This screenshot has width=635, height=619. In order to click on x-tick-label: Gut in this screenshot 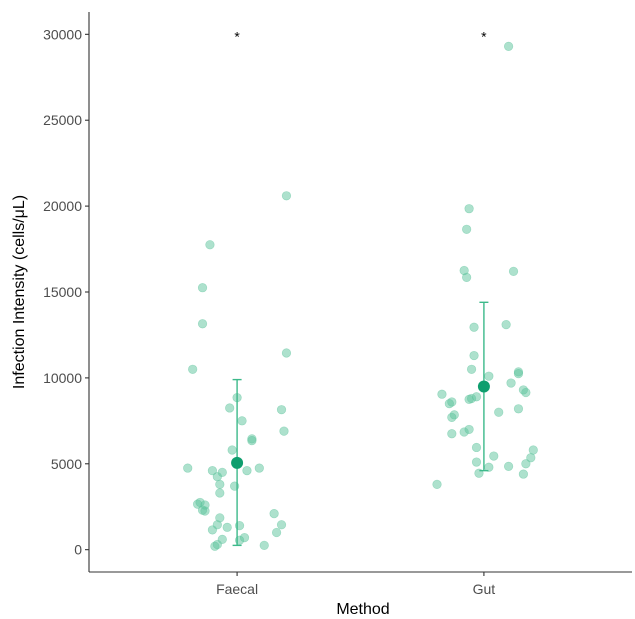, I will do `click(484, 589)`.